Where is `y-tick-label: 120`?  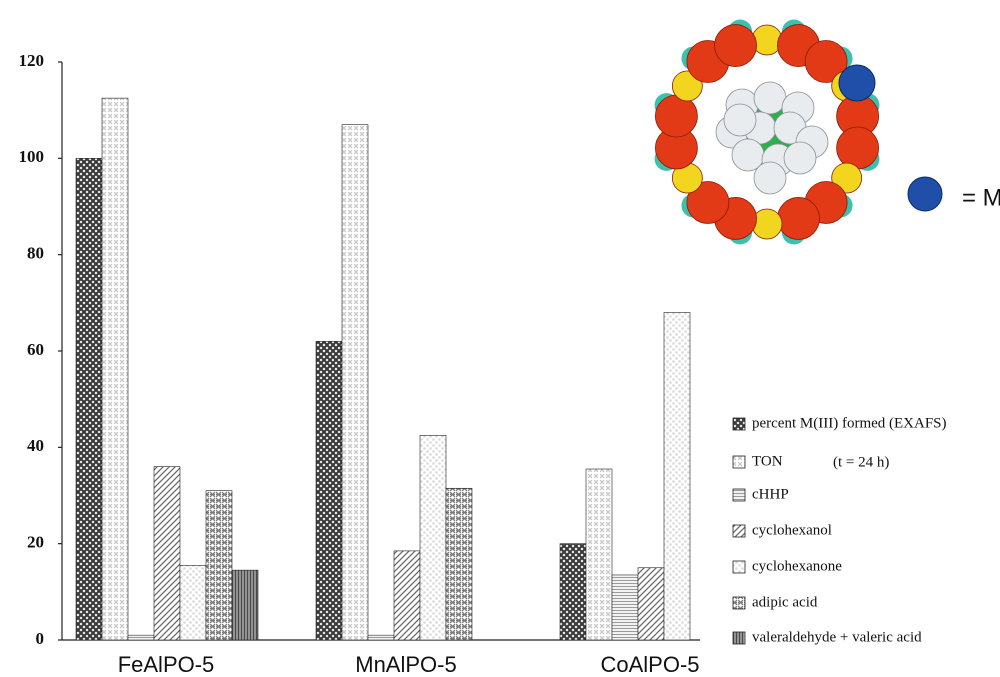 y-tick-label: 120 is located at coordinates (32, 60).